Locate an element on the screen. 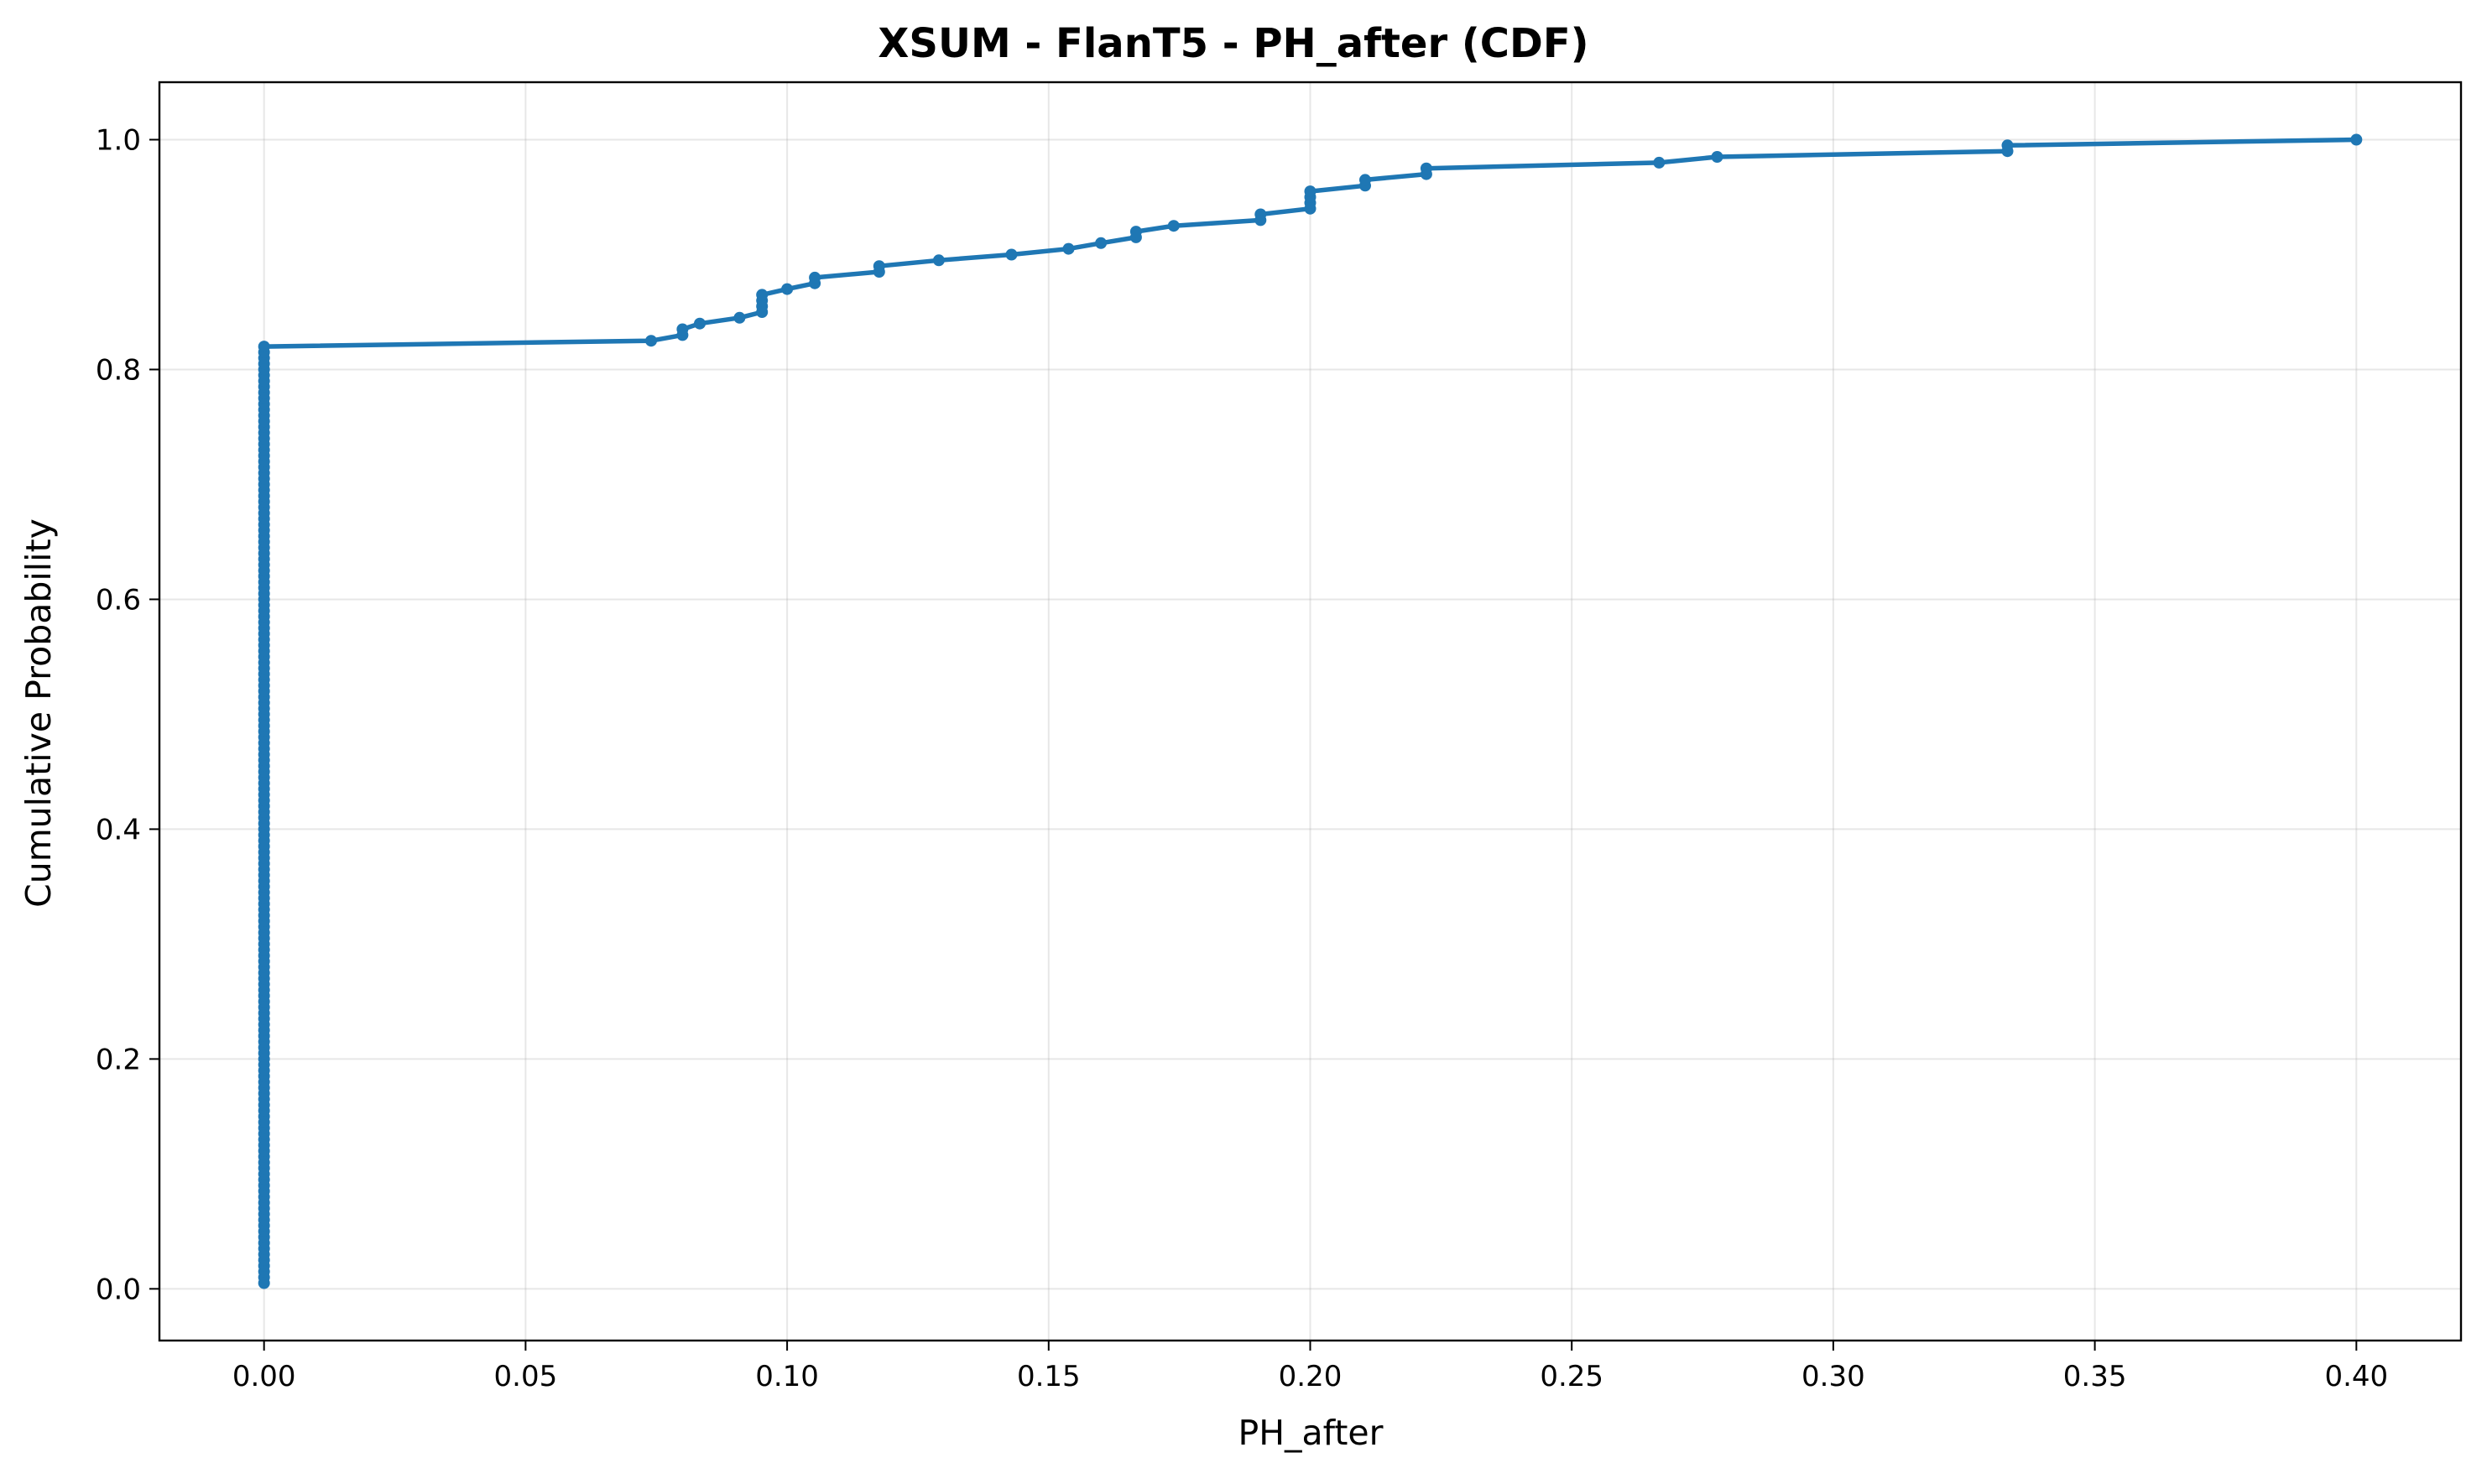 The width and height of the screenshot is (2487, 1484). x-tick-label: 0.25 is located at coordinates (1571, 1376).